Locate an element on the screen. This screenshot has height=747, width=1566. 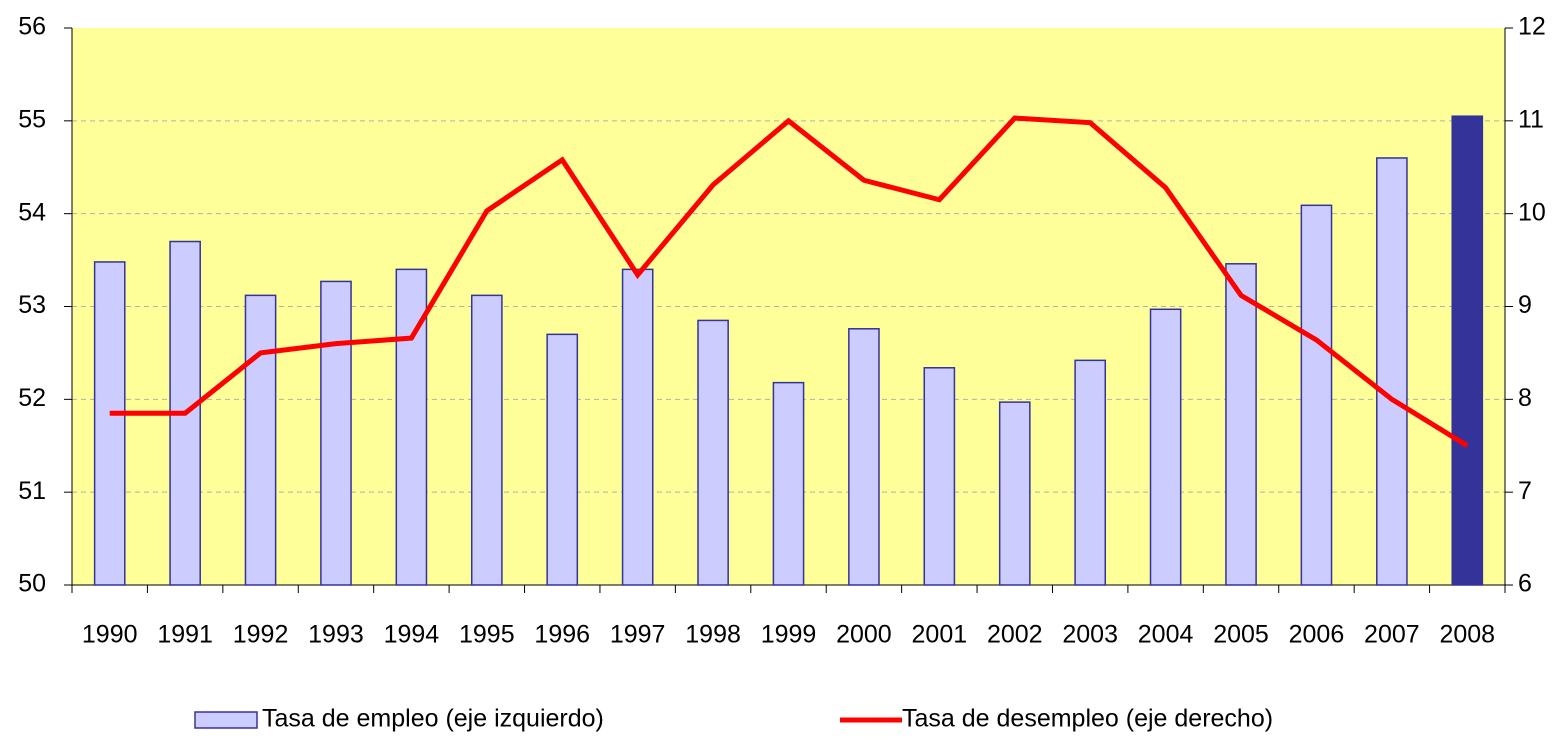
x-tick-label: 1992 is located at coordinates (261, 635).